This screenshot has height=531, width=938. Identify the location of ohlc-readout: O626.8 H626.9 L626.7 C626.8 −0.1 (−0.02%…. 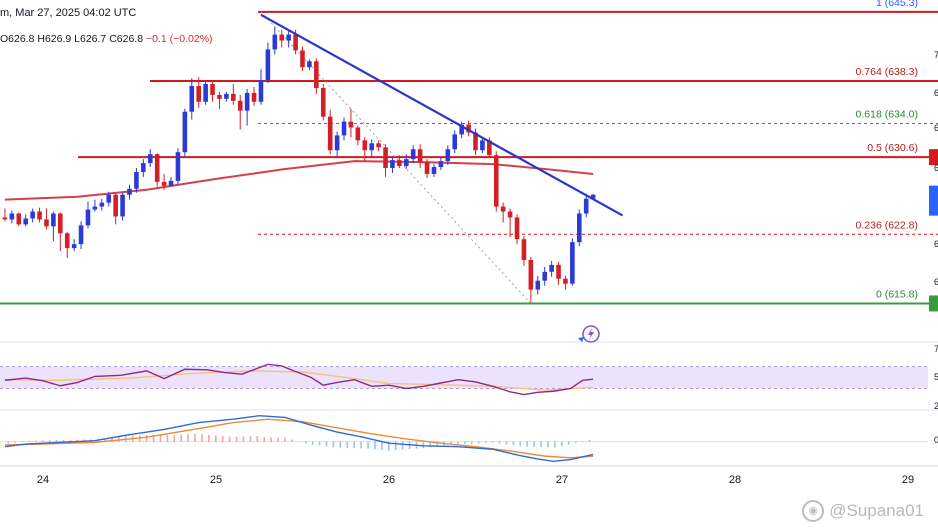
(106, 39).